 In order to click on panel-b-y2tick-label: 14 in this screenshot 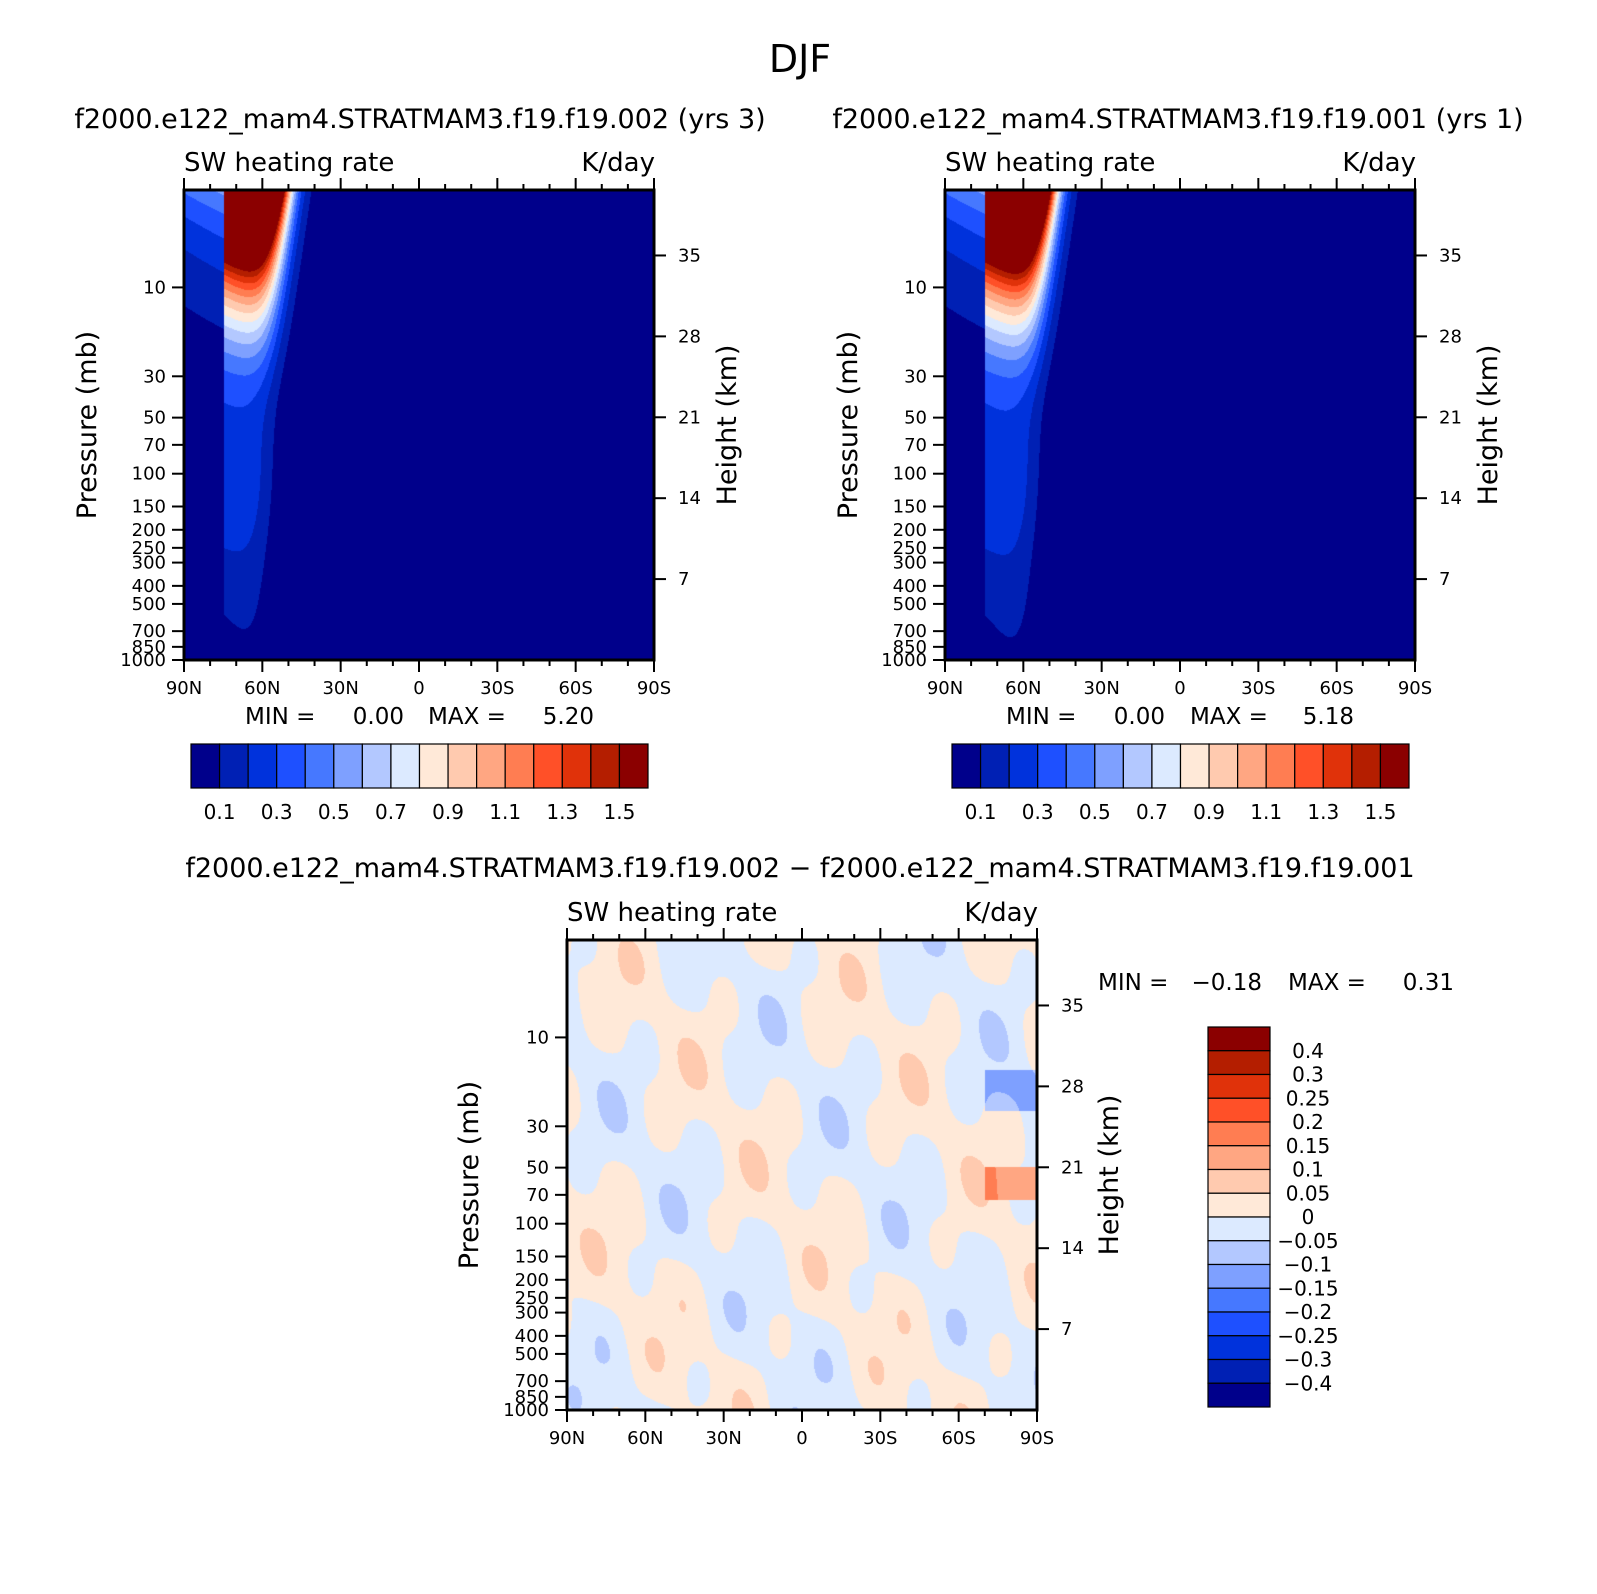, I will do `click(1450, 498)`.